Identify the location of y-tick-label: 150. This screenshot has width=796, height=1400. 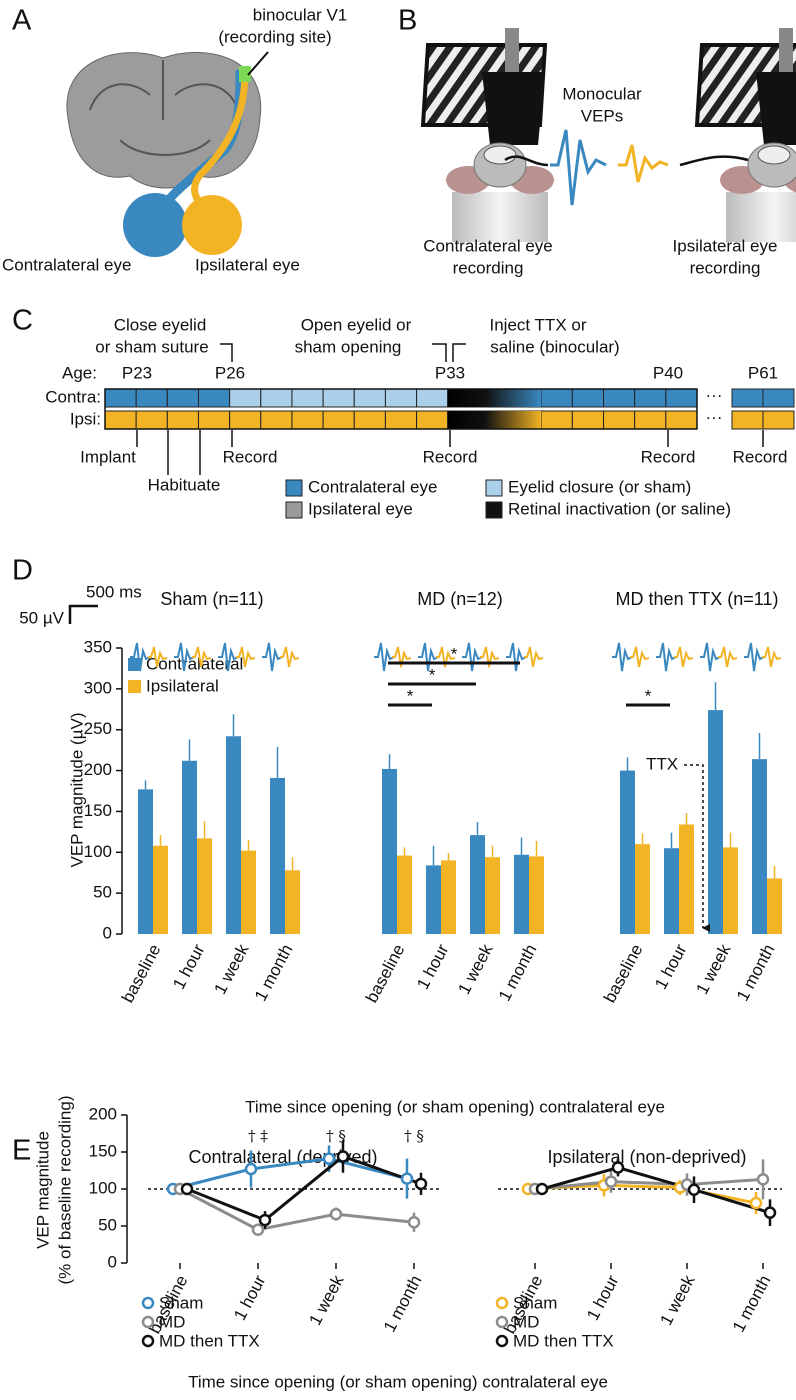
(103, 1150).